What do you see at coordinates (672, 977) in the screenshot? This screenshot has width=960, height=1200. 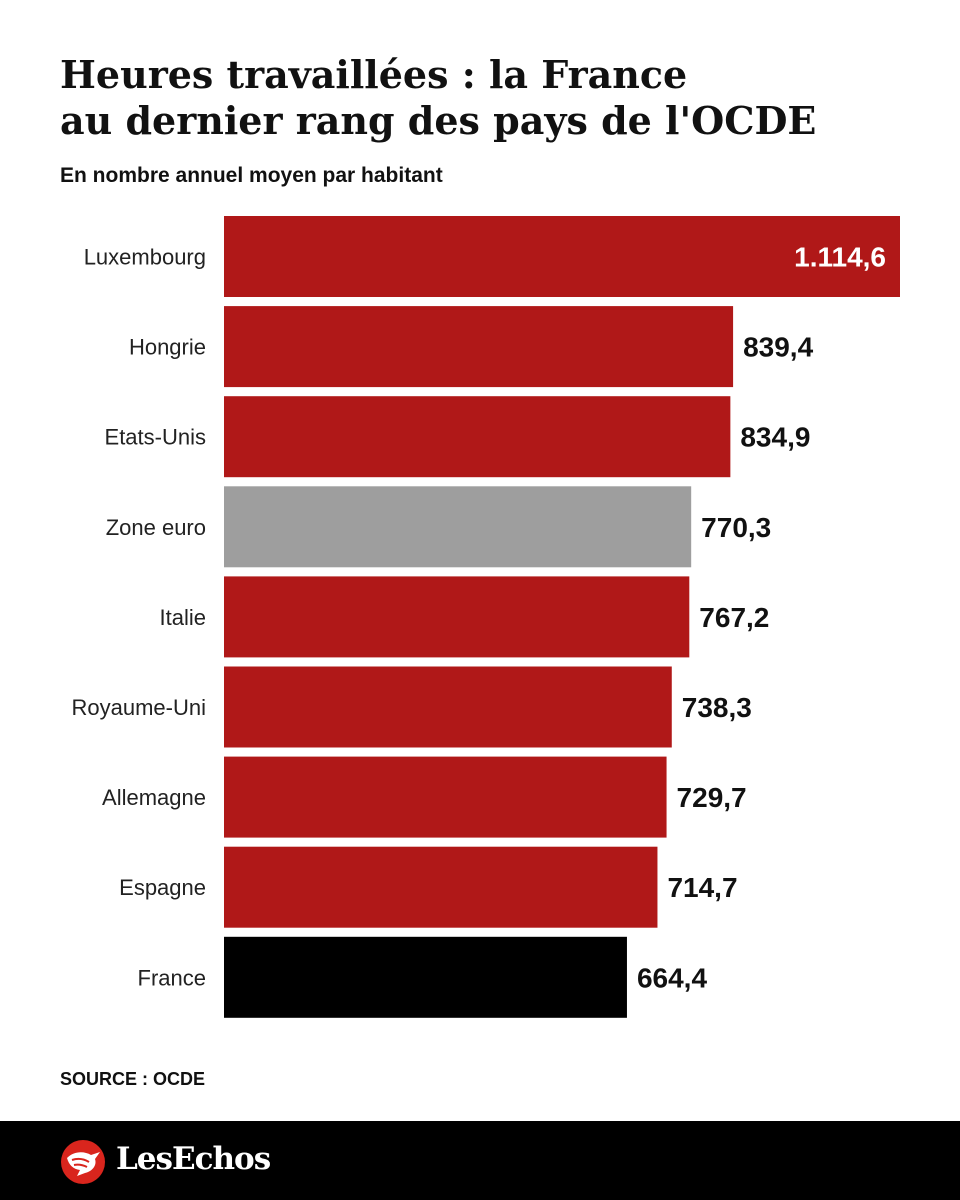 I see `value-label-france: 664,4` at bounding box center [672, 977].